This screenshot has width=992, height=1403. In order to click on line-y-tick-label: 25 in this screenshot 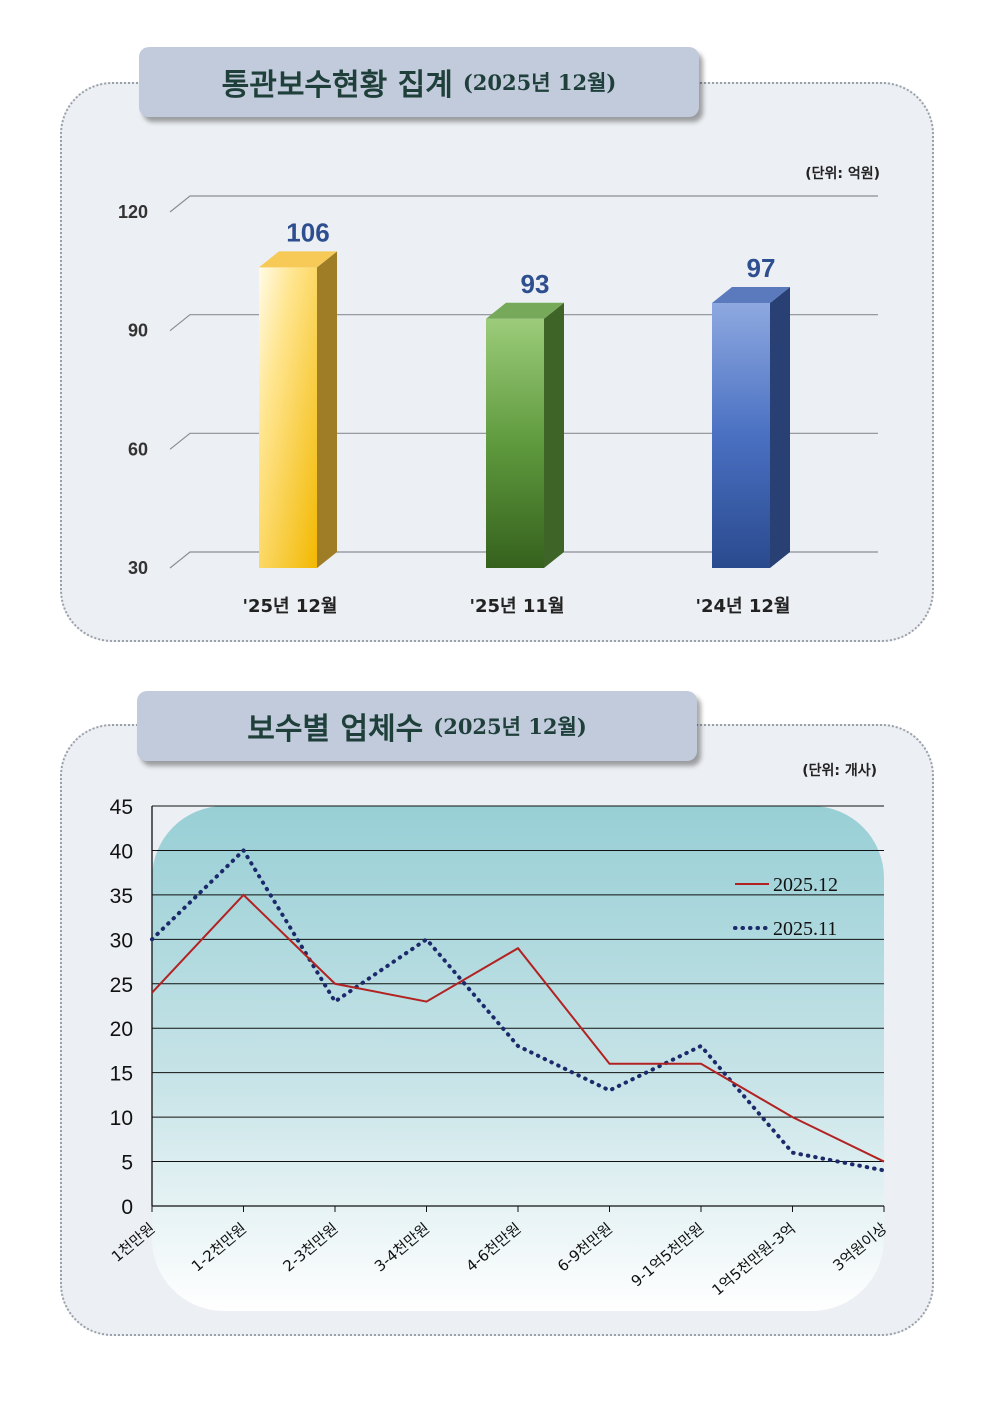, I will do `click(121, 985)`.